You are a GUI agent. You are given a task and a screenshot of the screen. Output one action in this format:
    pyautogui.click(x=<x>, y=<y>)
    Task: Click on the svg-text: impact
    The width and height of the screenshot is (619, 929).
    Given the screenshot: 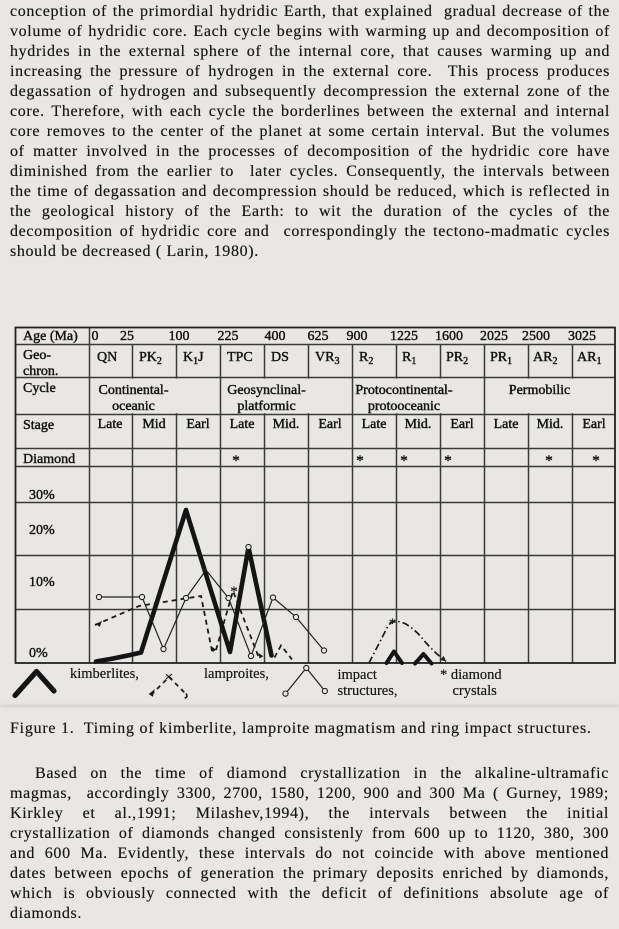 What is the action you would take?
    pyautogui.click(x=357, y=675)
    